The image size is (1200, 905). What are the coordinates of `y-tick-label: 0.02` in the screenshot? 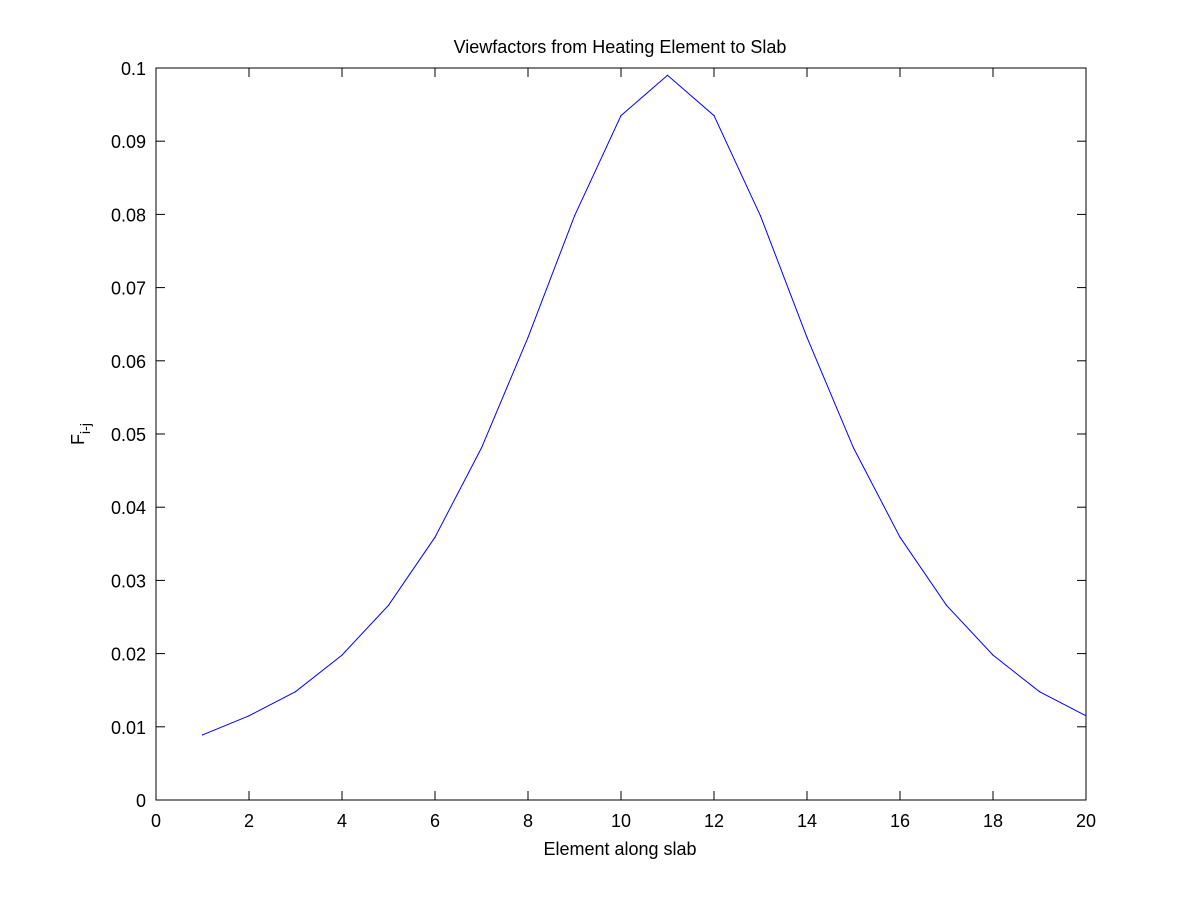 It's located at (128, 655).